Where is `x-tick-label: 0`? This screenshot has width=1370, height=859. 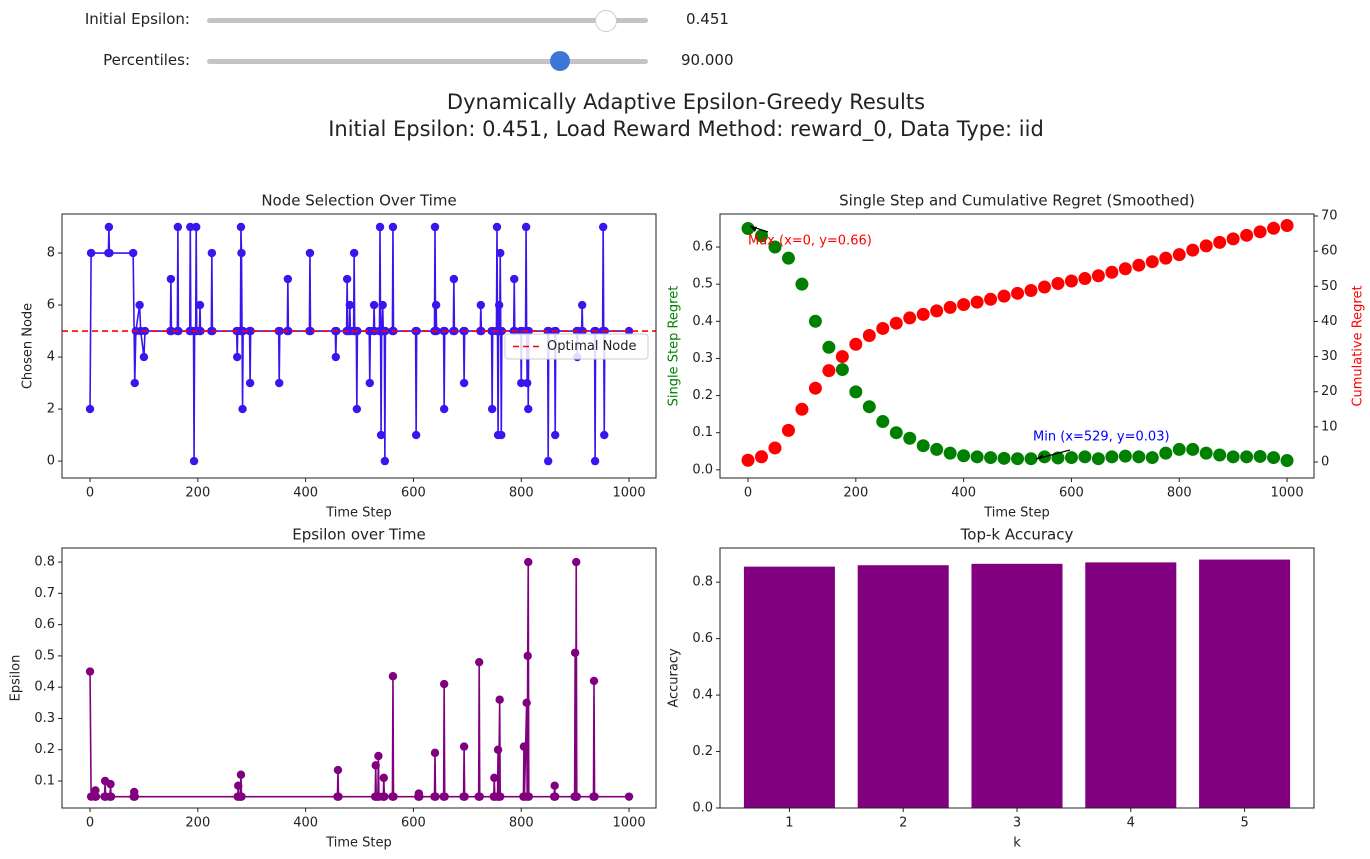 x-tick-label: 0 is located at coordinates (90, 493).